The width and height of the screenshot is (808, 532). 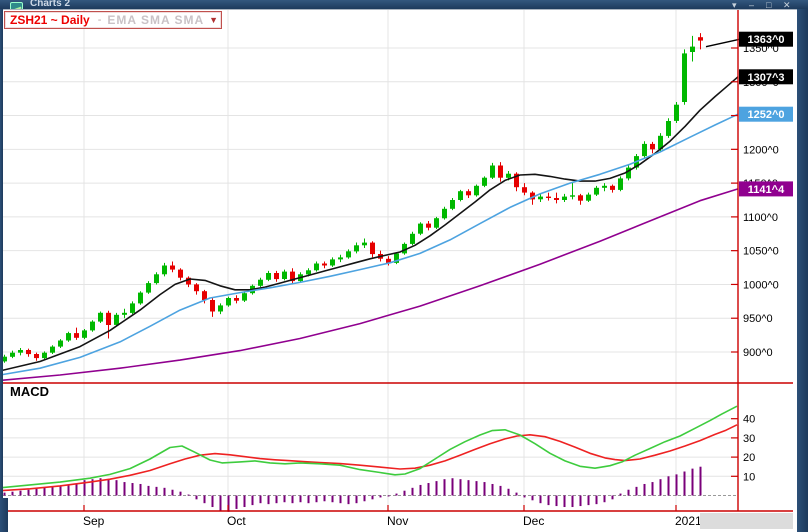 What do you see at coordinates (236, 521) in the screenshot?
I see `time-axis-label: Oct` at bounding box center [236, 521].